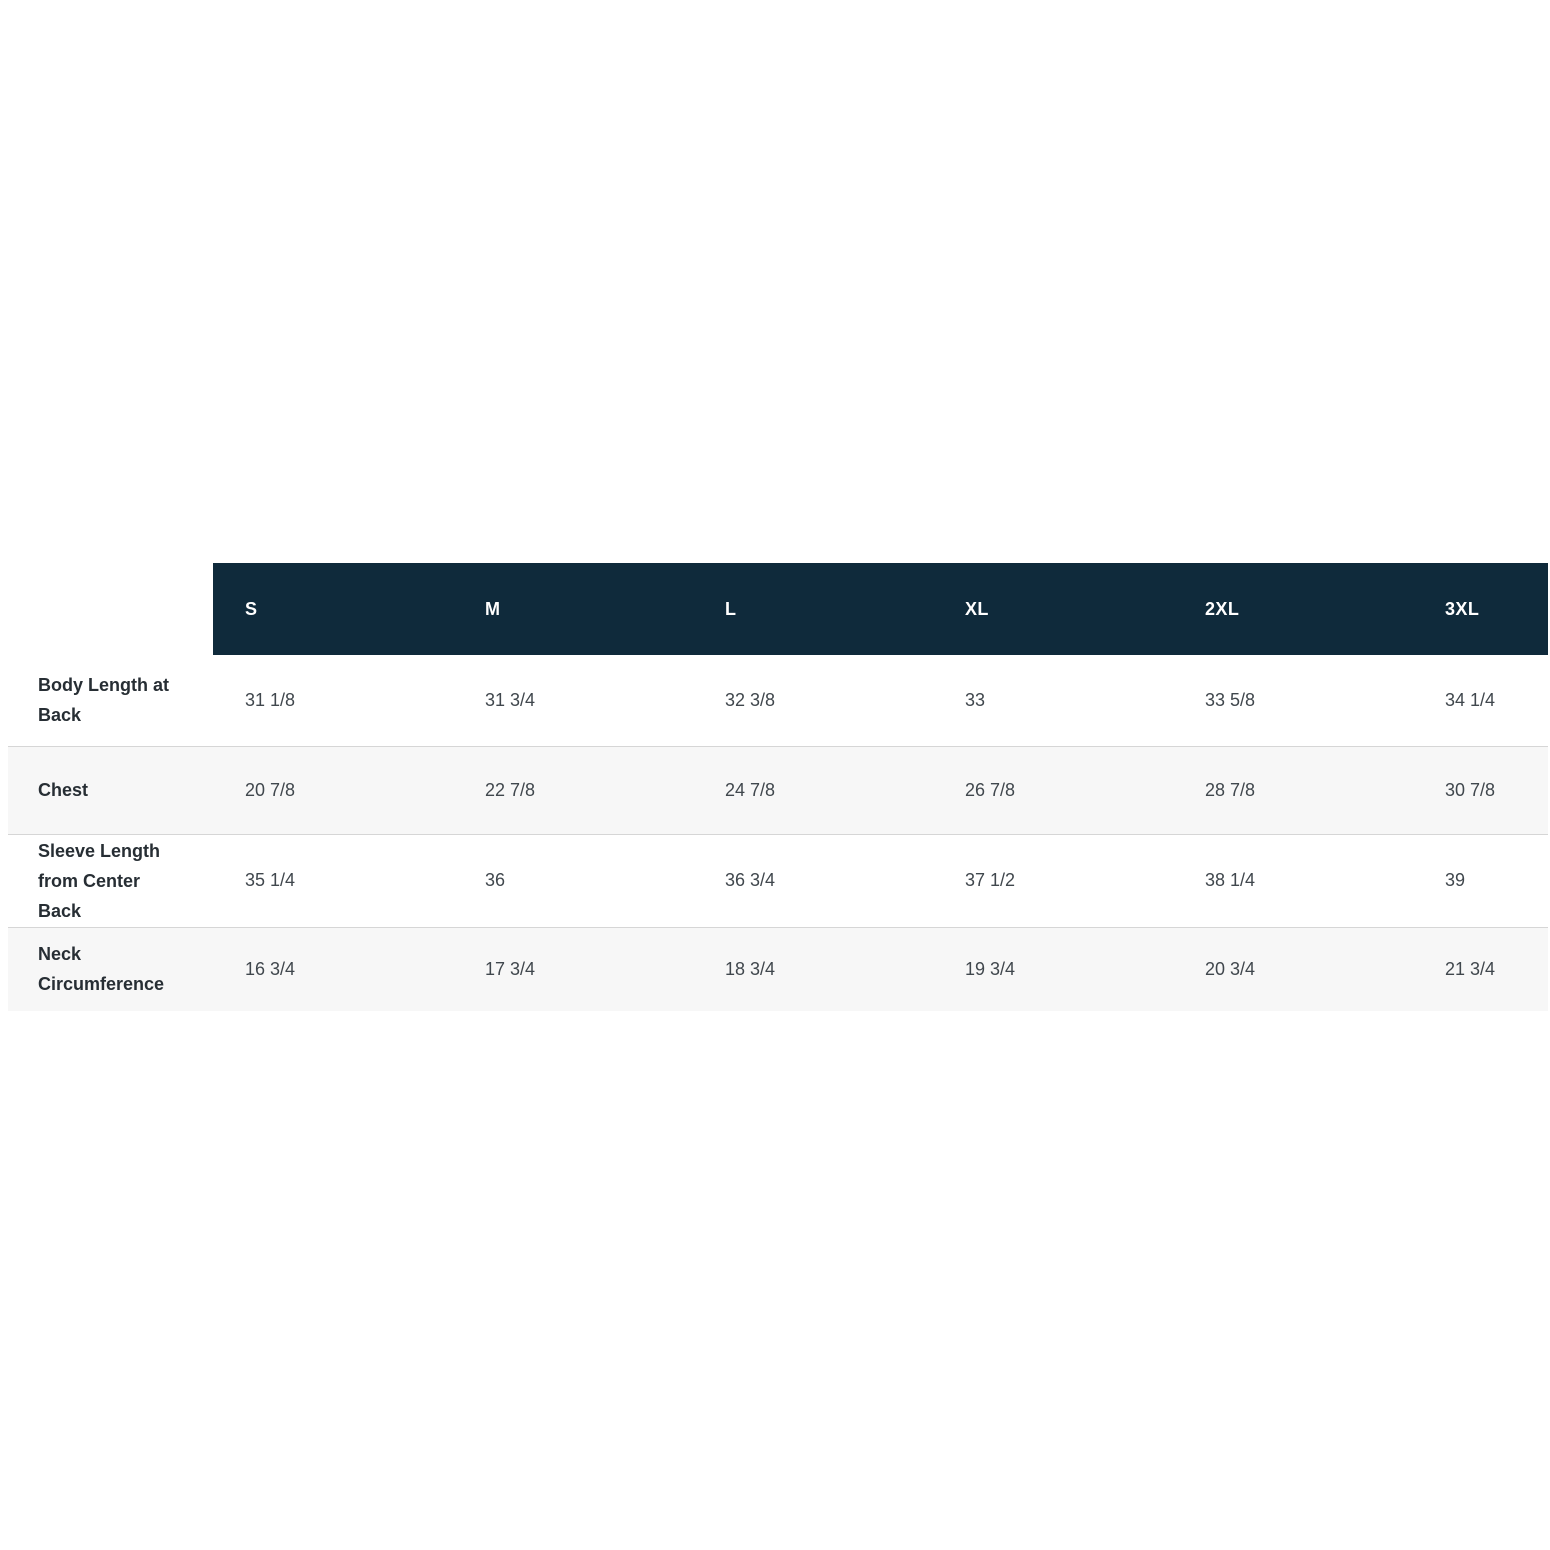 This screenshot has width=1550, height=1550. Describe the element at coordinates (333, 880) in the screenshot. I see `cell-sleeve-length-s: 35 1/4` at that location.